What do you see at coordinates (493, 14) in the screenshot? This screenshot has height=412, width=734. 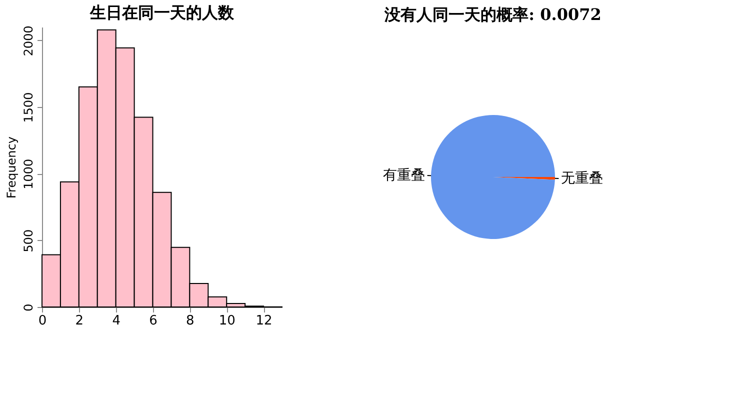 I see `chart-title: 没有人同一天的概率: 0.0072` at bounding box center [493, 14].